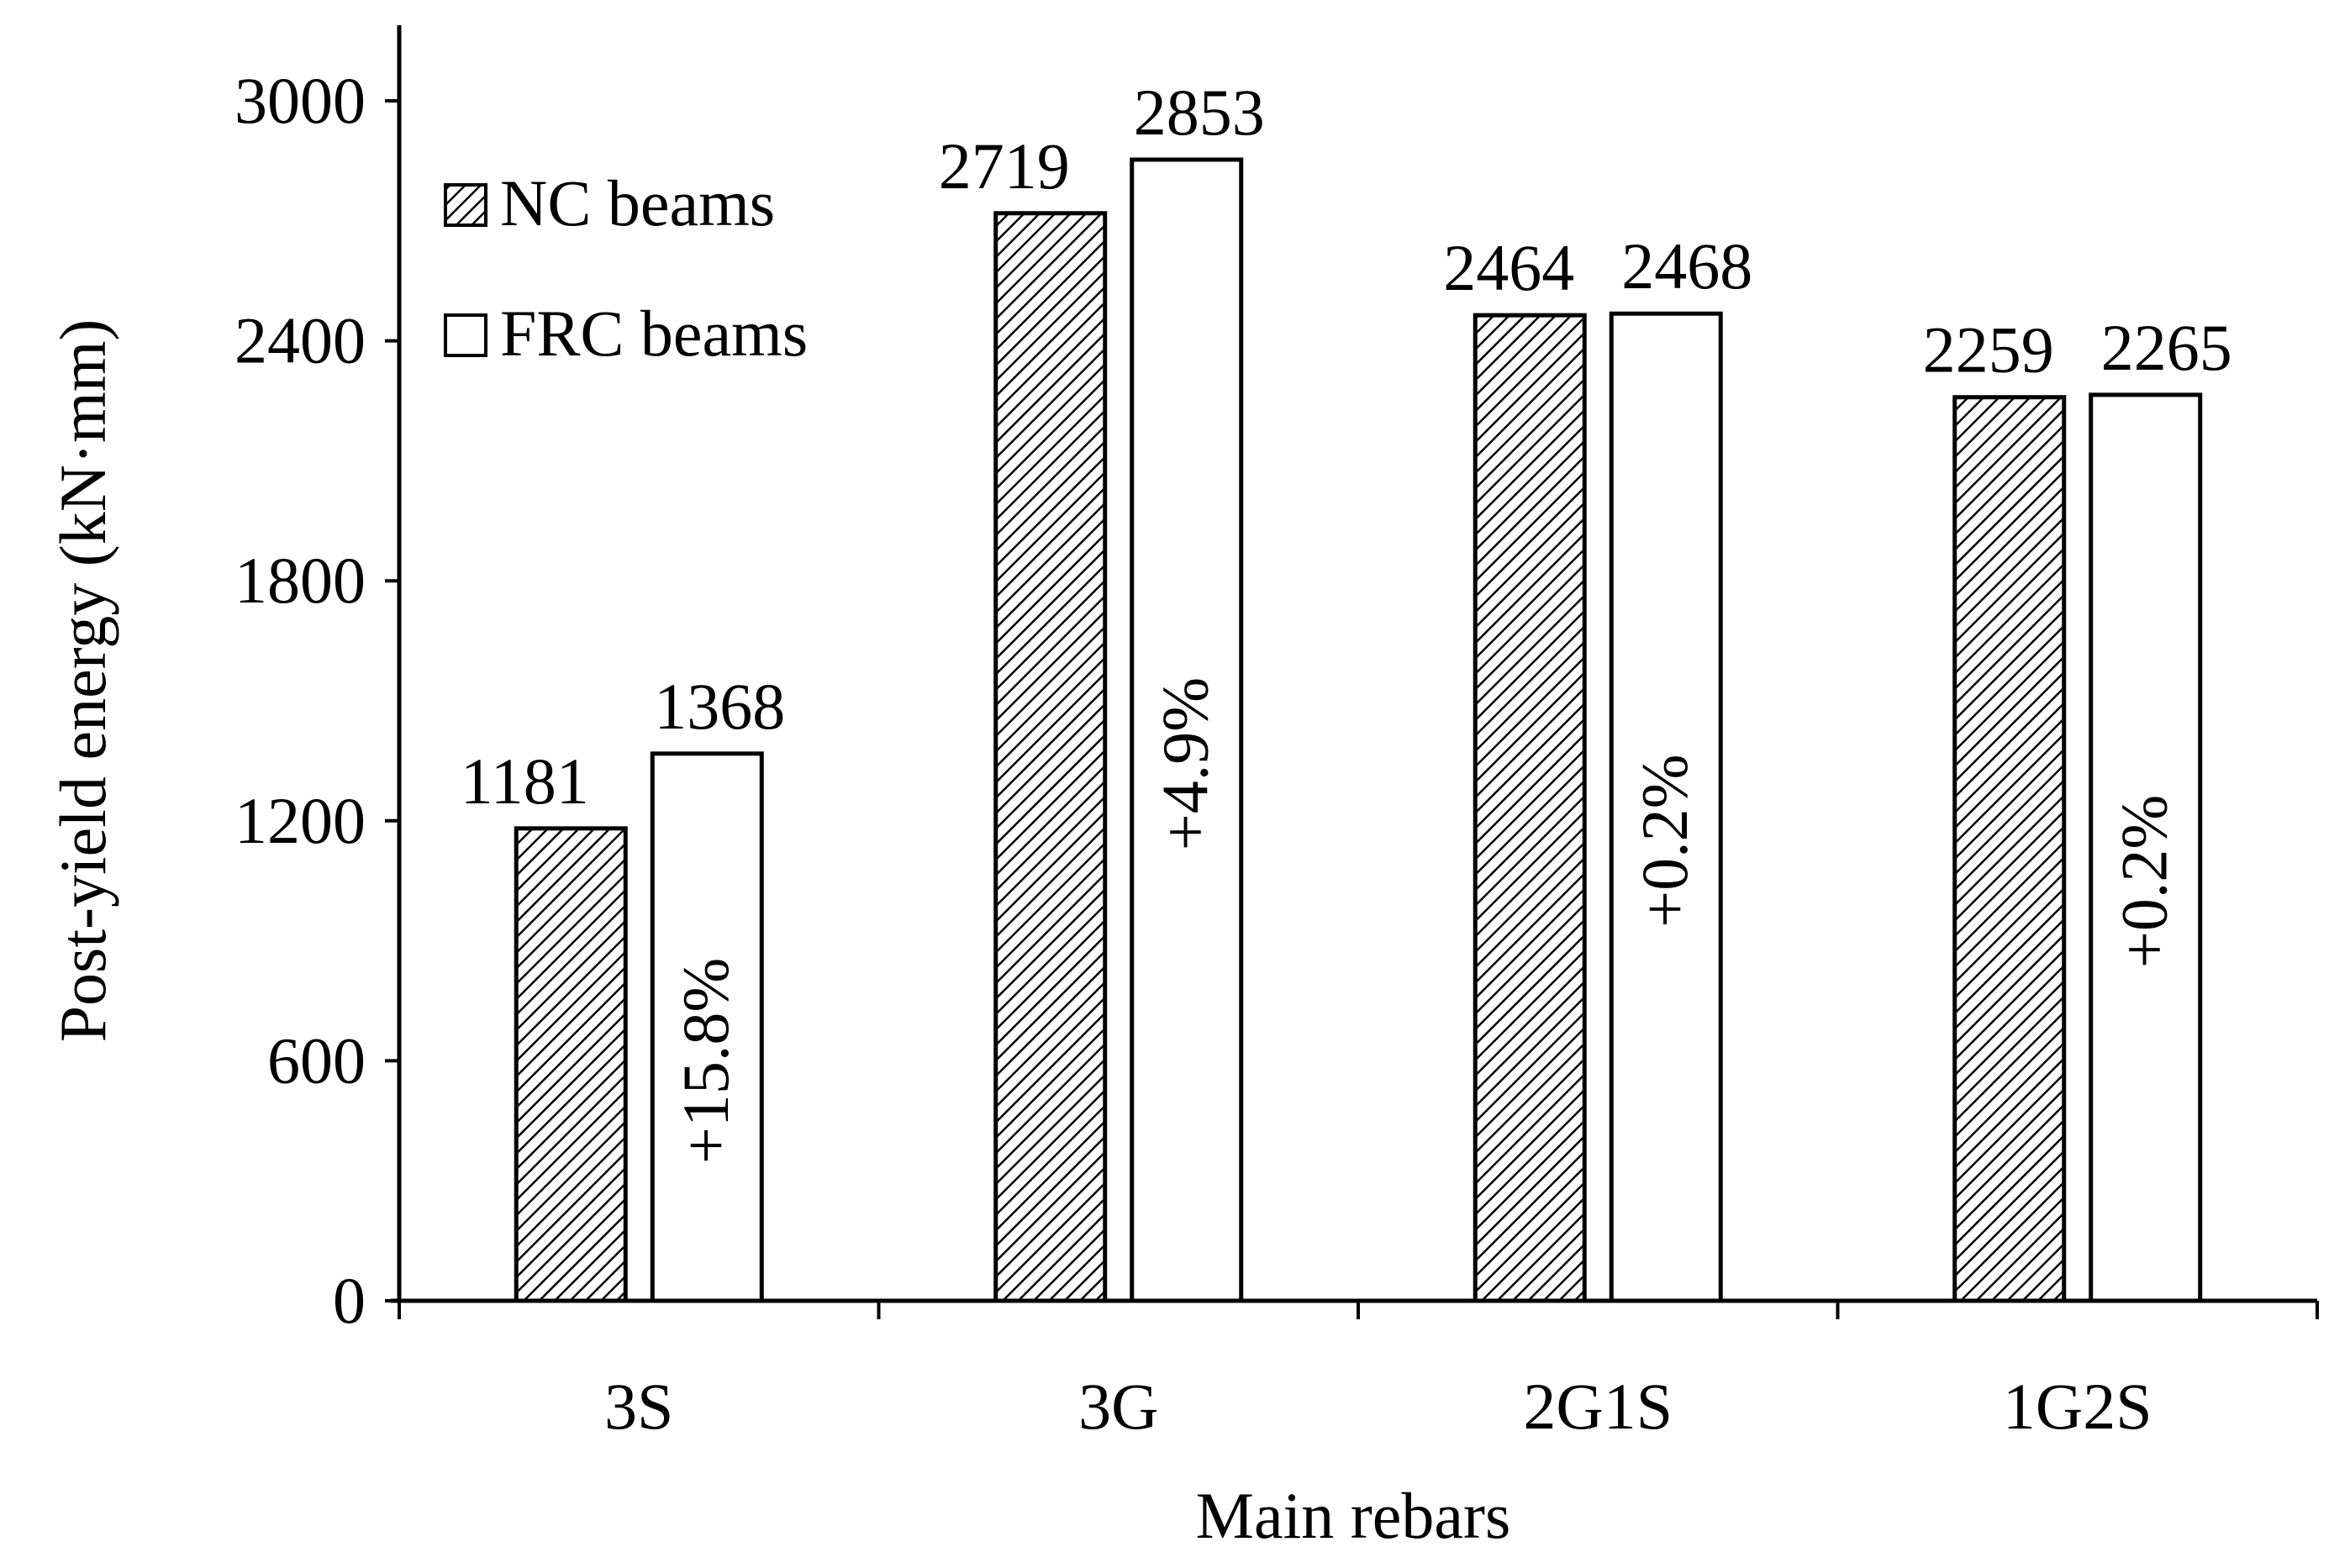 The image size is (2334, 1568). Describe the element at coordinates (705, 1061) in the screenshot. I see `percent-annotation: +15.8%` at that location.